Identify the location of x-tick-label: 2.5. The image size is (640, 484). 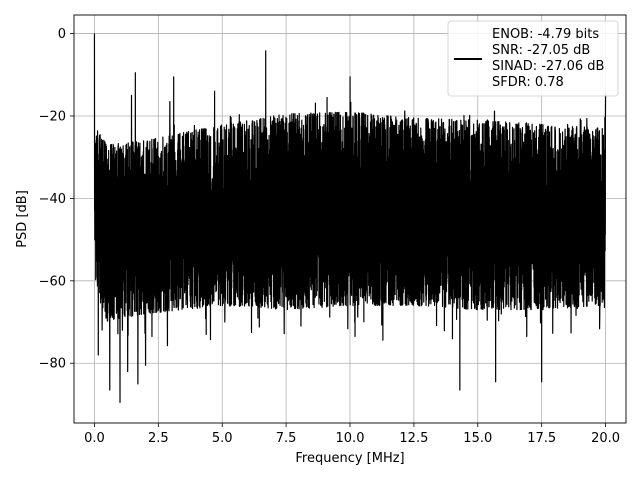
(158, 438).